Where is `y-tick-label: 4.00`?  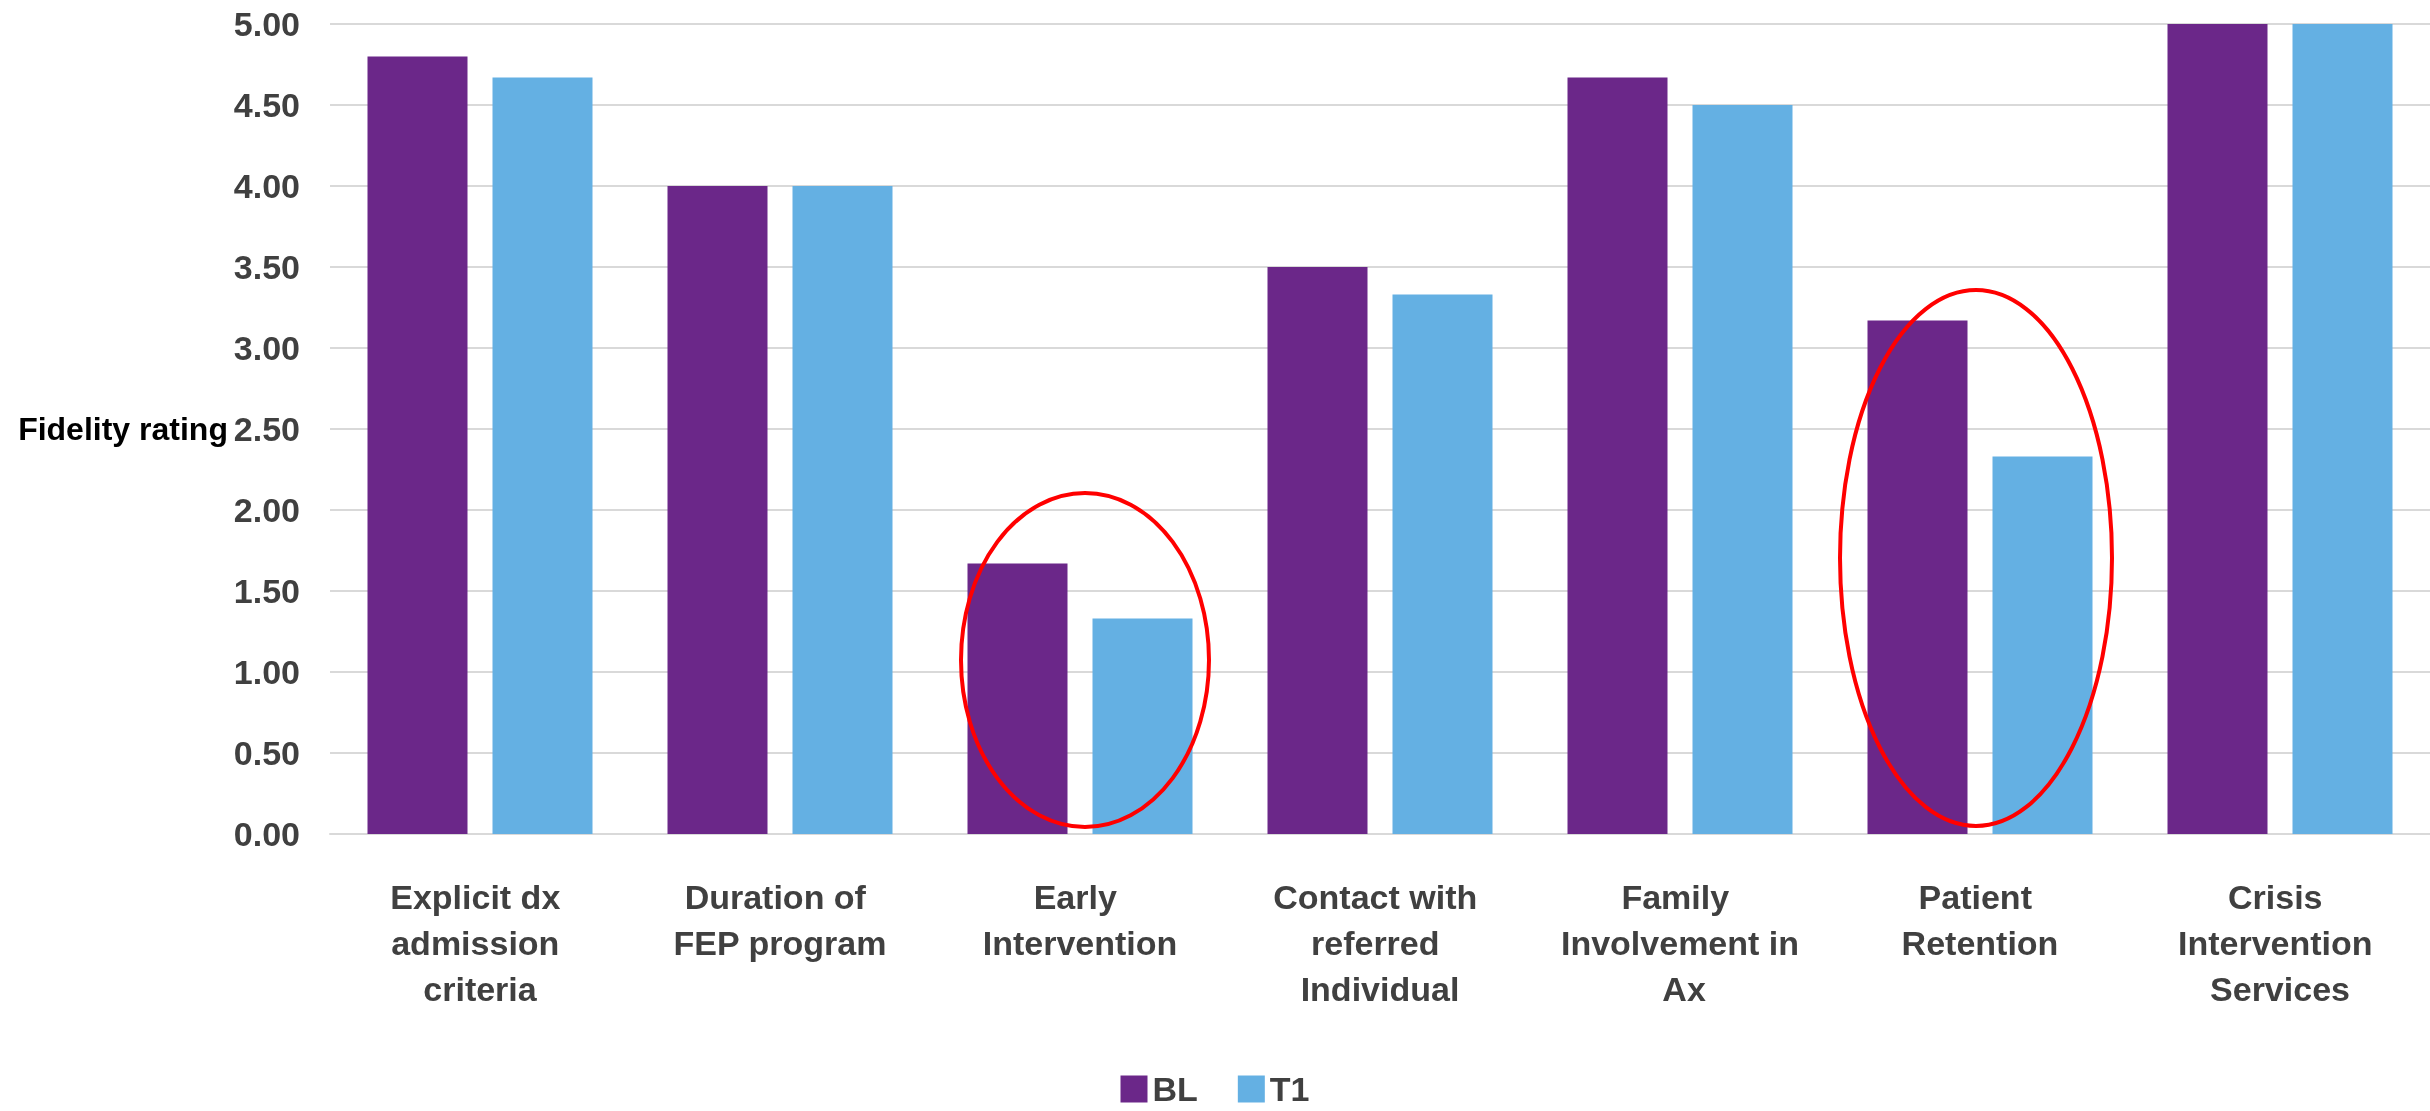 y-tick-label: 4.00 is located at coordinates (266, 186).